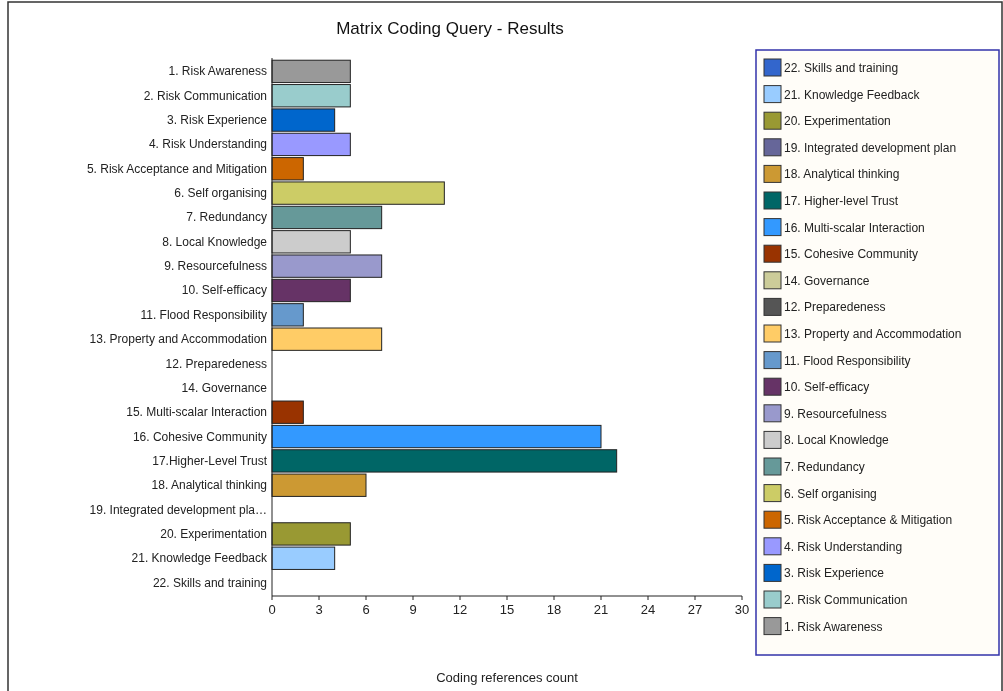 The image size is (1003, 691). What do you see at coordinates (460, 609) in the screenshot?
I see `x-tick-label: 12` at bounding box center [460, 609].